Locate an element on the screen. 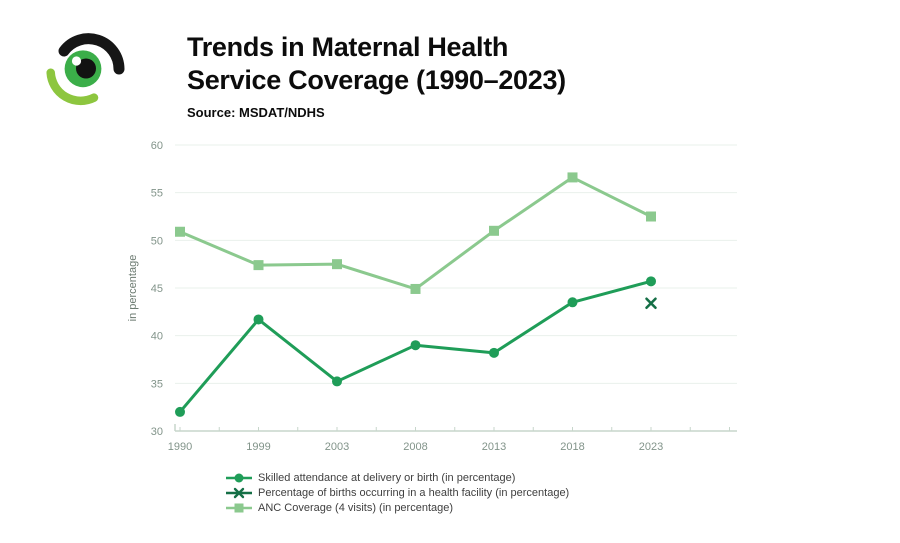 Image resolution: width=900 pixels, height=543 pixels. eye-logo is located at coordinates (85, 69).